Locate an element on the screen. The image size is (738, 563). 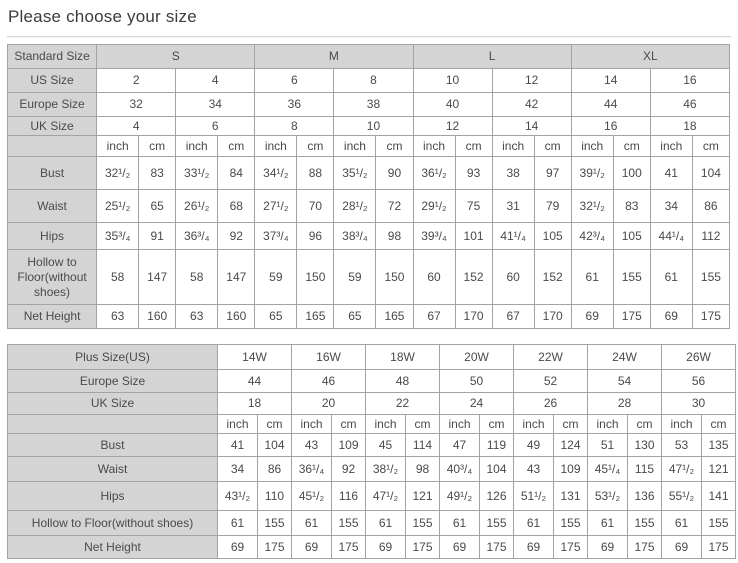
value-cell: 22W is located at coordinates (550, 357).